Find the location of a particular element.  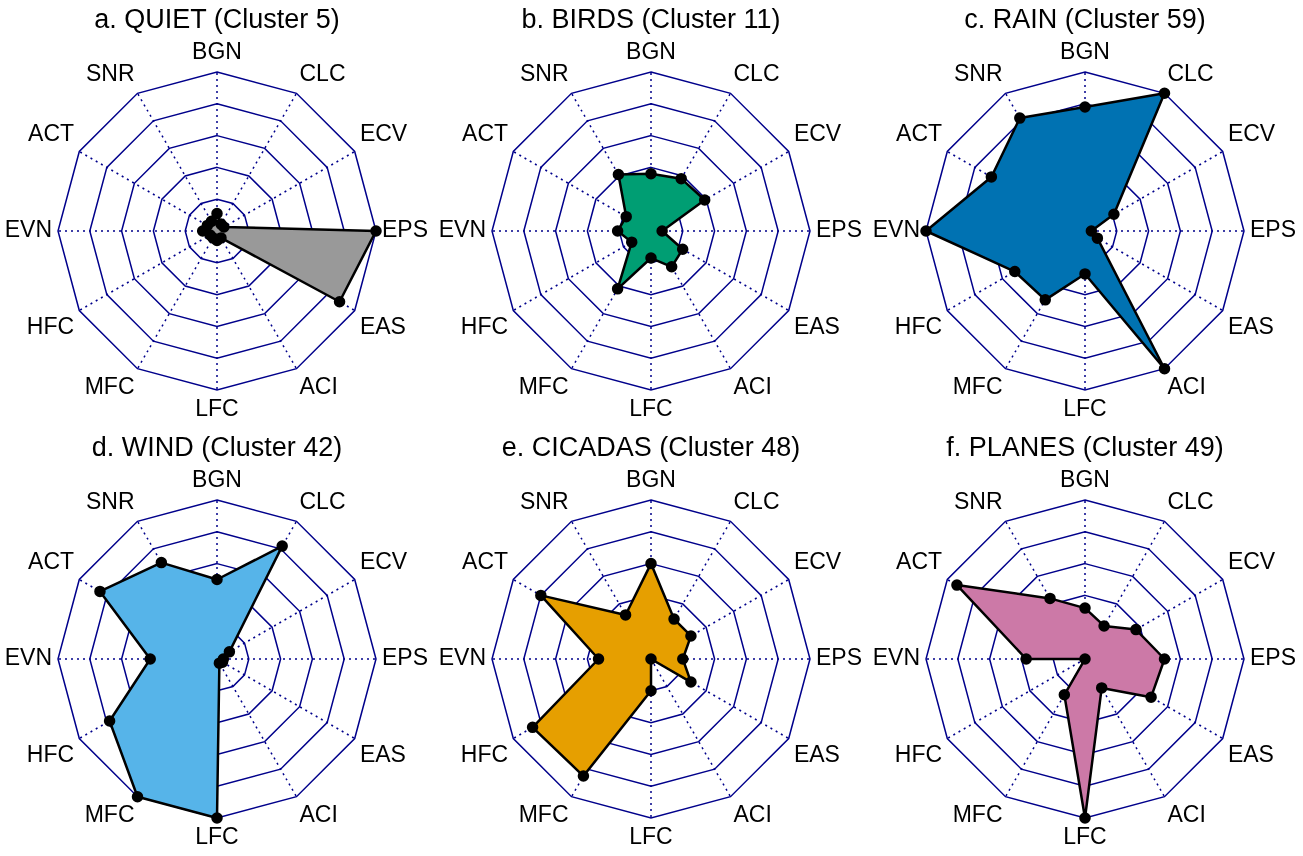

chart-title: f. PLANES (Cluster 49) is located at coordinates (1085, 446).